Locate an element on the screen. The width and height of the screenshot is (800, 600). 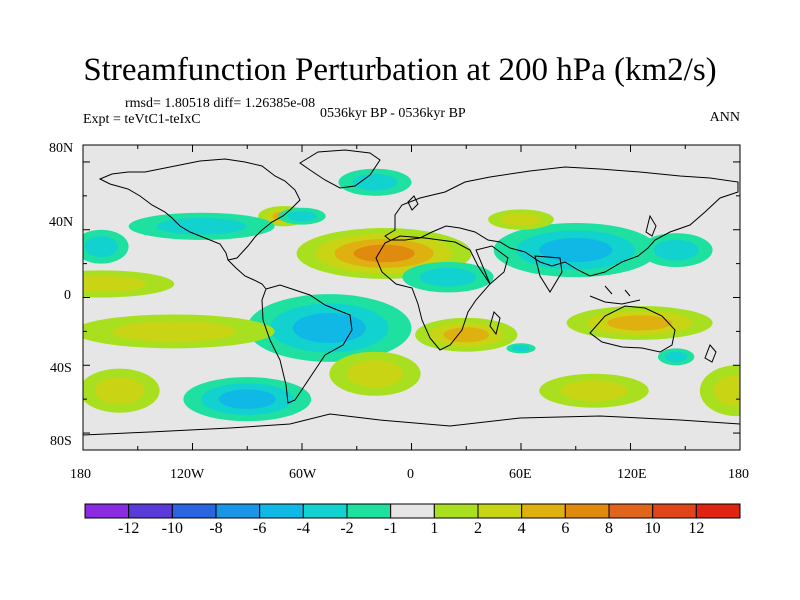
colorbar-label: 6 is located at coordinates (565, 528).